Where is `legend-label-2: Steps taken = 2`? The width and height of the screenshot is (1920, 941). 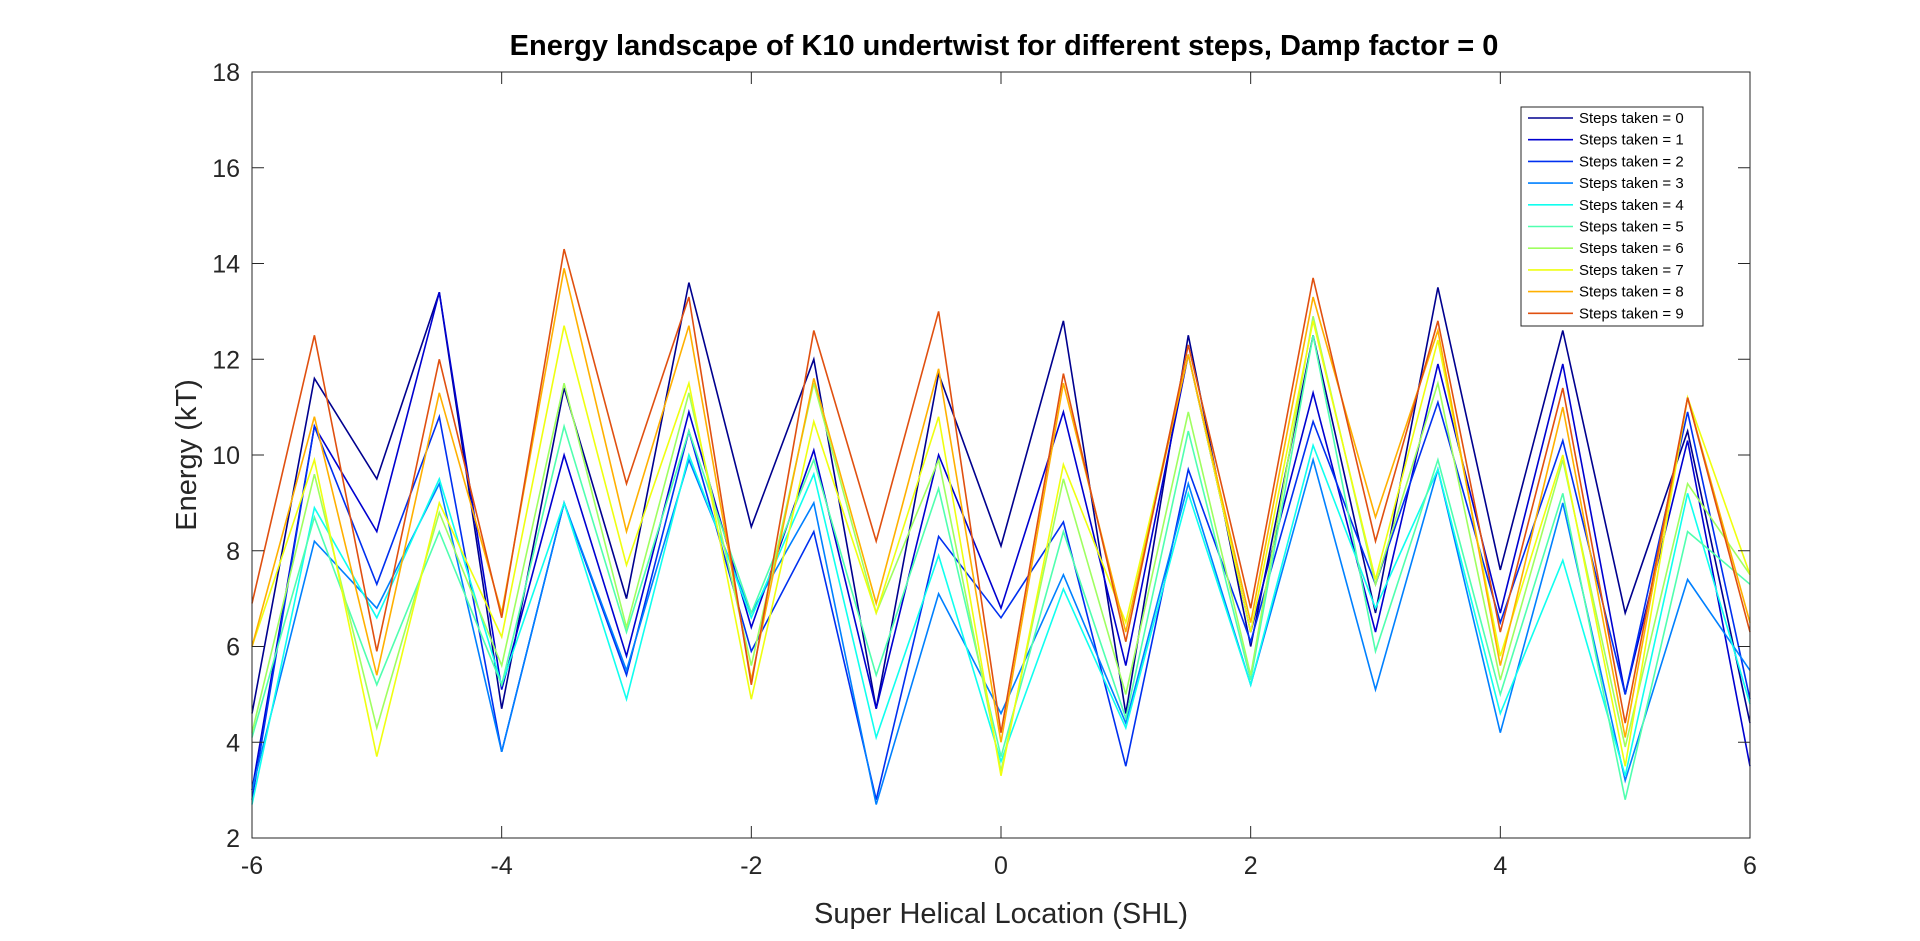
legend-label-2: Steps taken = 2 is located at coordinates (1631, 161).